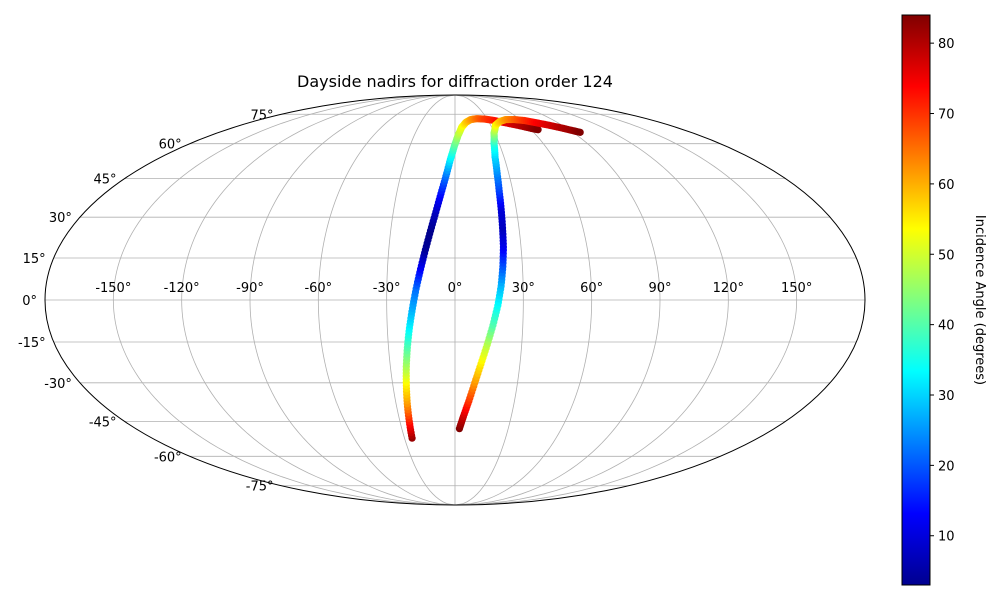 The image size is (1000, 600). What do you see at coordinates (946, 255) in the screenshot?
I see `colorbar-tick-label: 50` at bounding box center [946, 255].